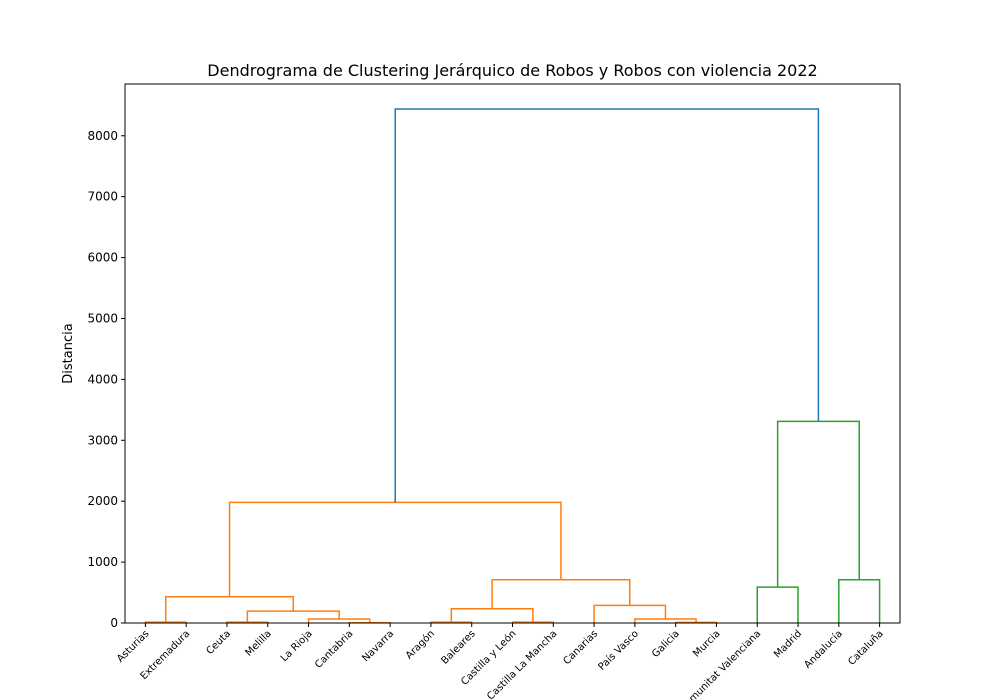  I want to click on x-tick-label: Ceuta, so click(218, 642).